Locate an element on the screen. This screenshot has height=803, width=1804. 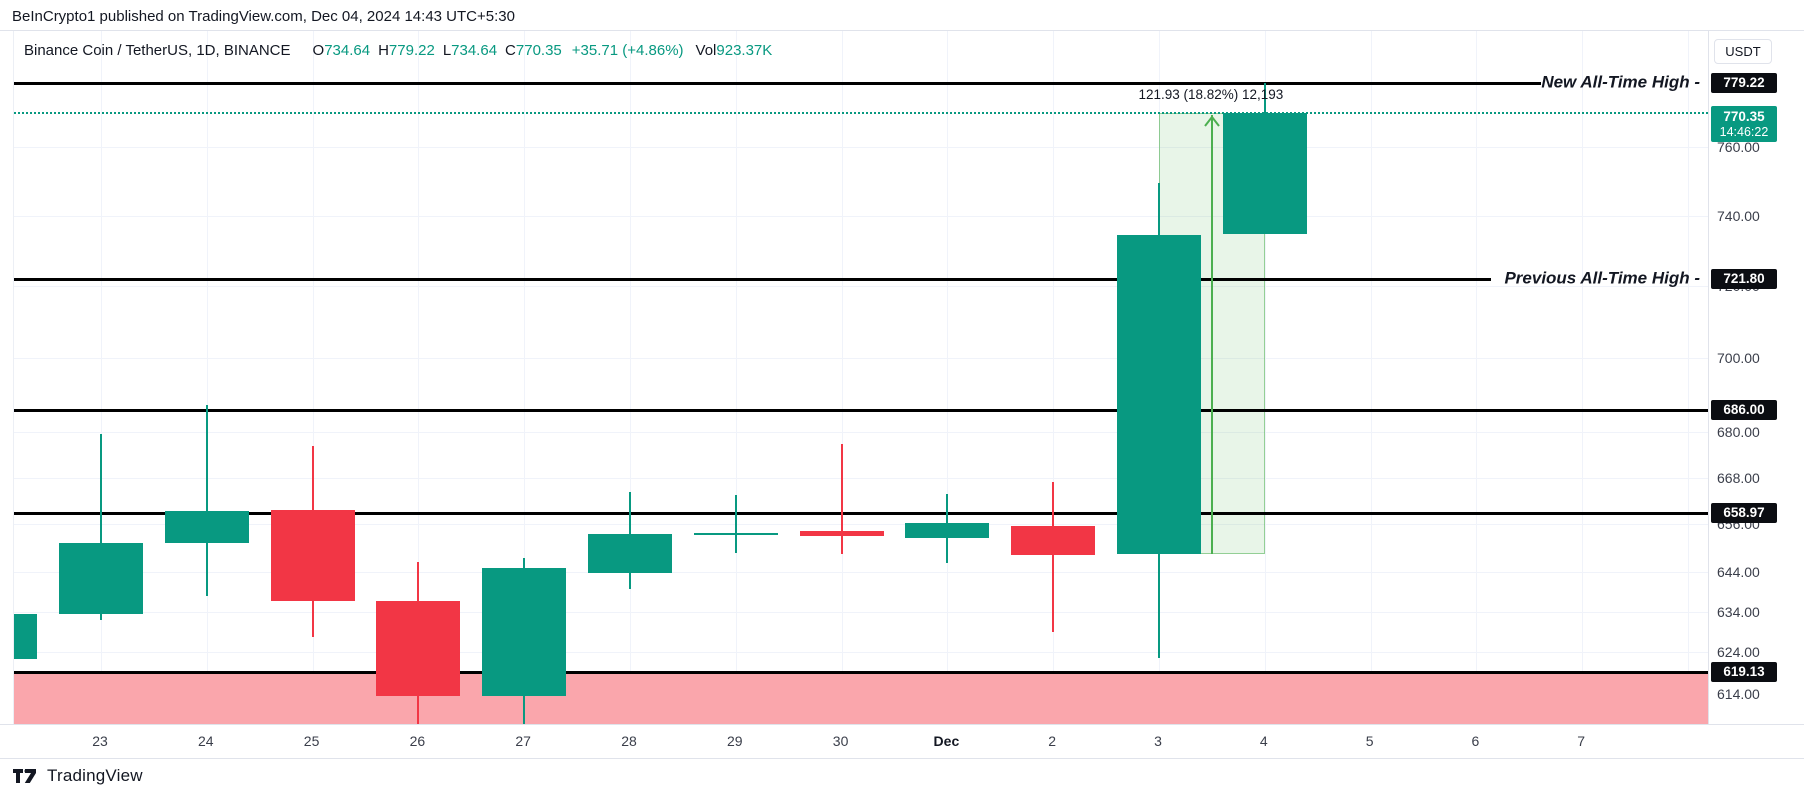
volume-value: 923.37K is located at coordinates (744, 50).